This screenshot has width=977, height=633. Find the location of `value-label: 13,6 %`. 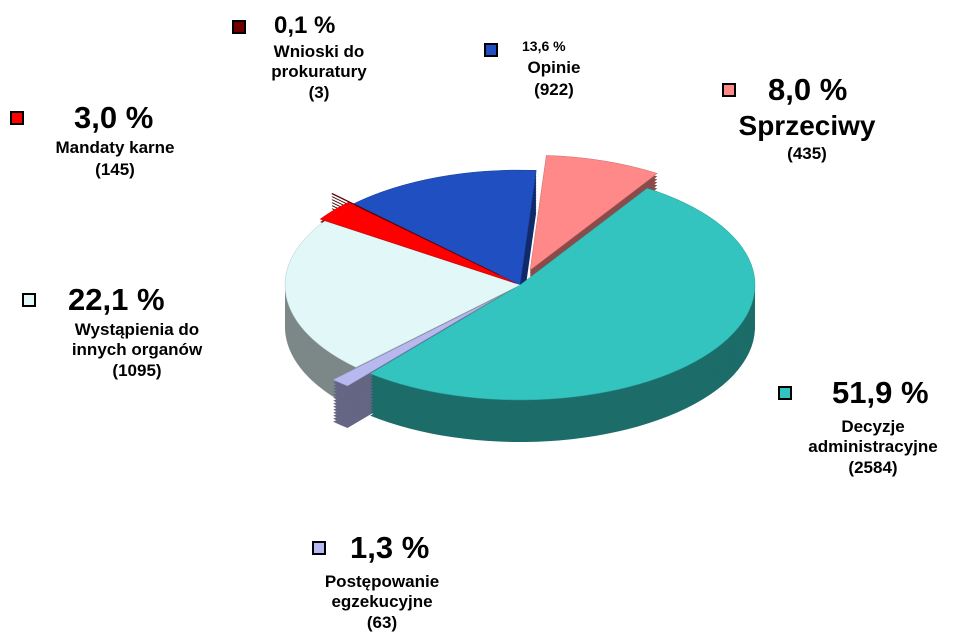

value-label: 13,6 % is located at coordinates (544, 46).